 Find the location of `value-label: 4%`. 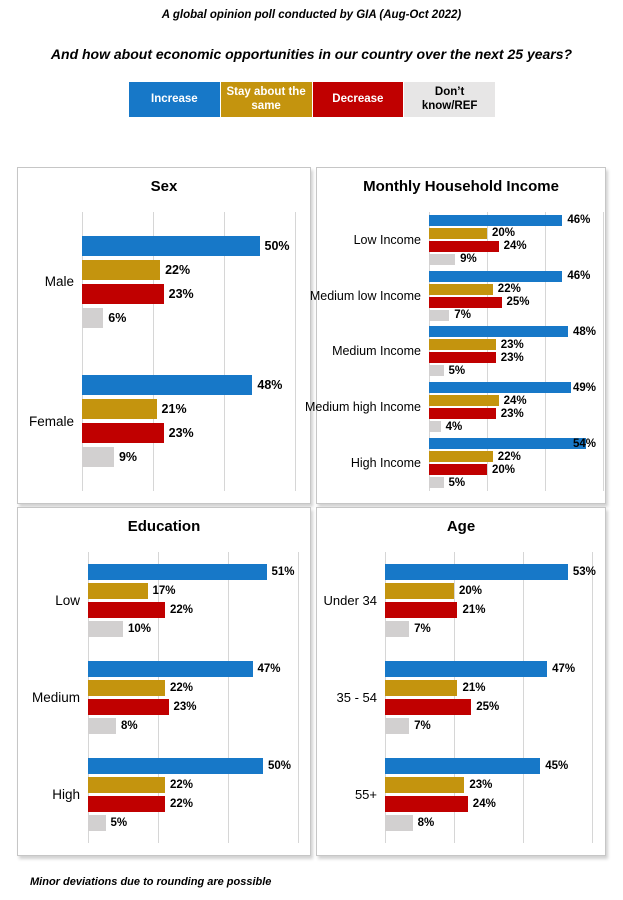

value-label: 4% is located at coordinates (454, 426).